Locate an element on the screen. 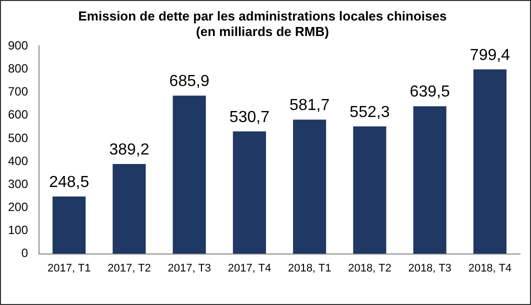 The image size is (531, 305). y-tick-label: 300 is located at coordinates (18, 183).